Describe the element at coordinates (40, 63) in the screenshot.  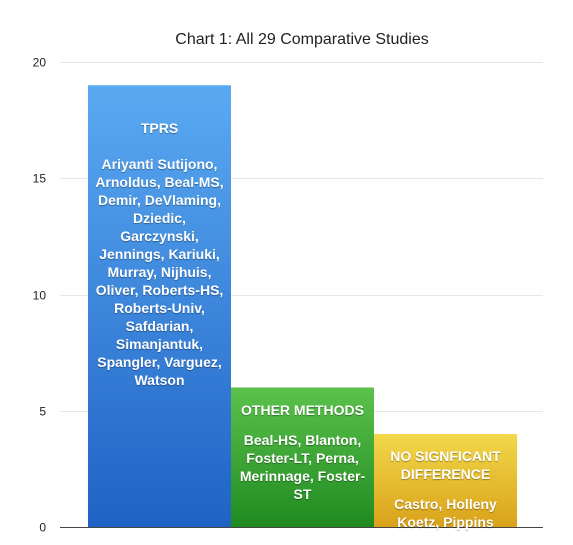
I see `y-tick-label: 20` at that location.